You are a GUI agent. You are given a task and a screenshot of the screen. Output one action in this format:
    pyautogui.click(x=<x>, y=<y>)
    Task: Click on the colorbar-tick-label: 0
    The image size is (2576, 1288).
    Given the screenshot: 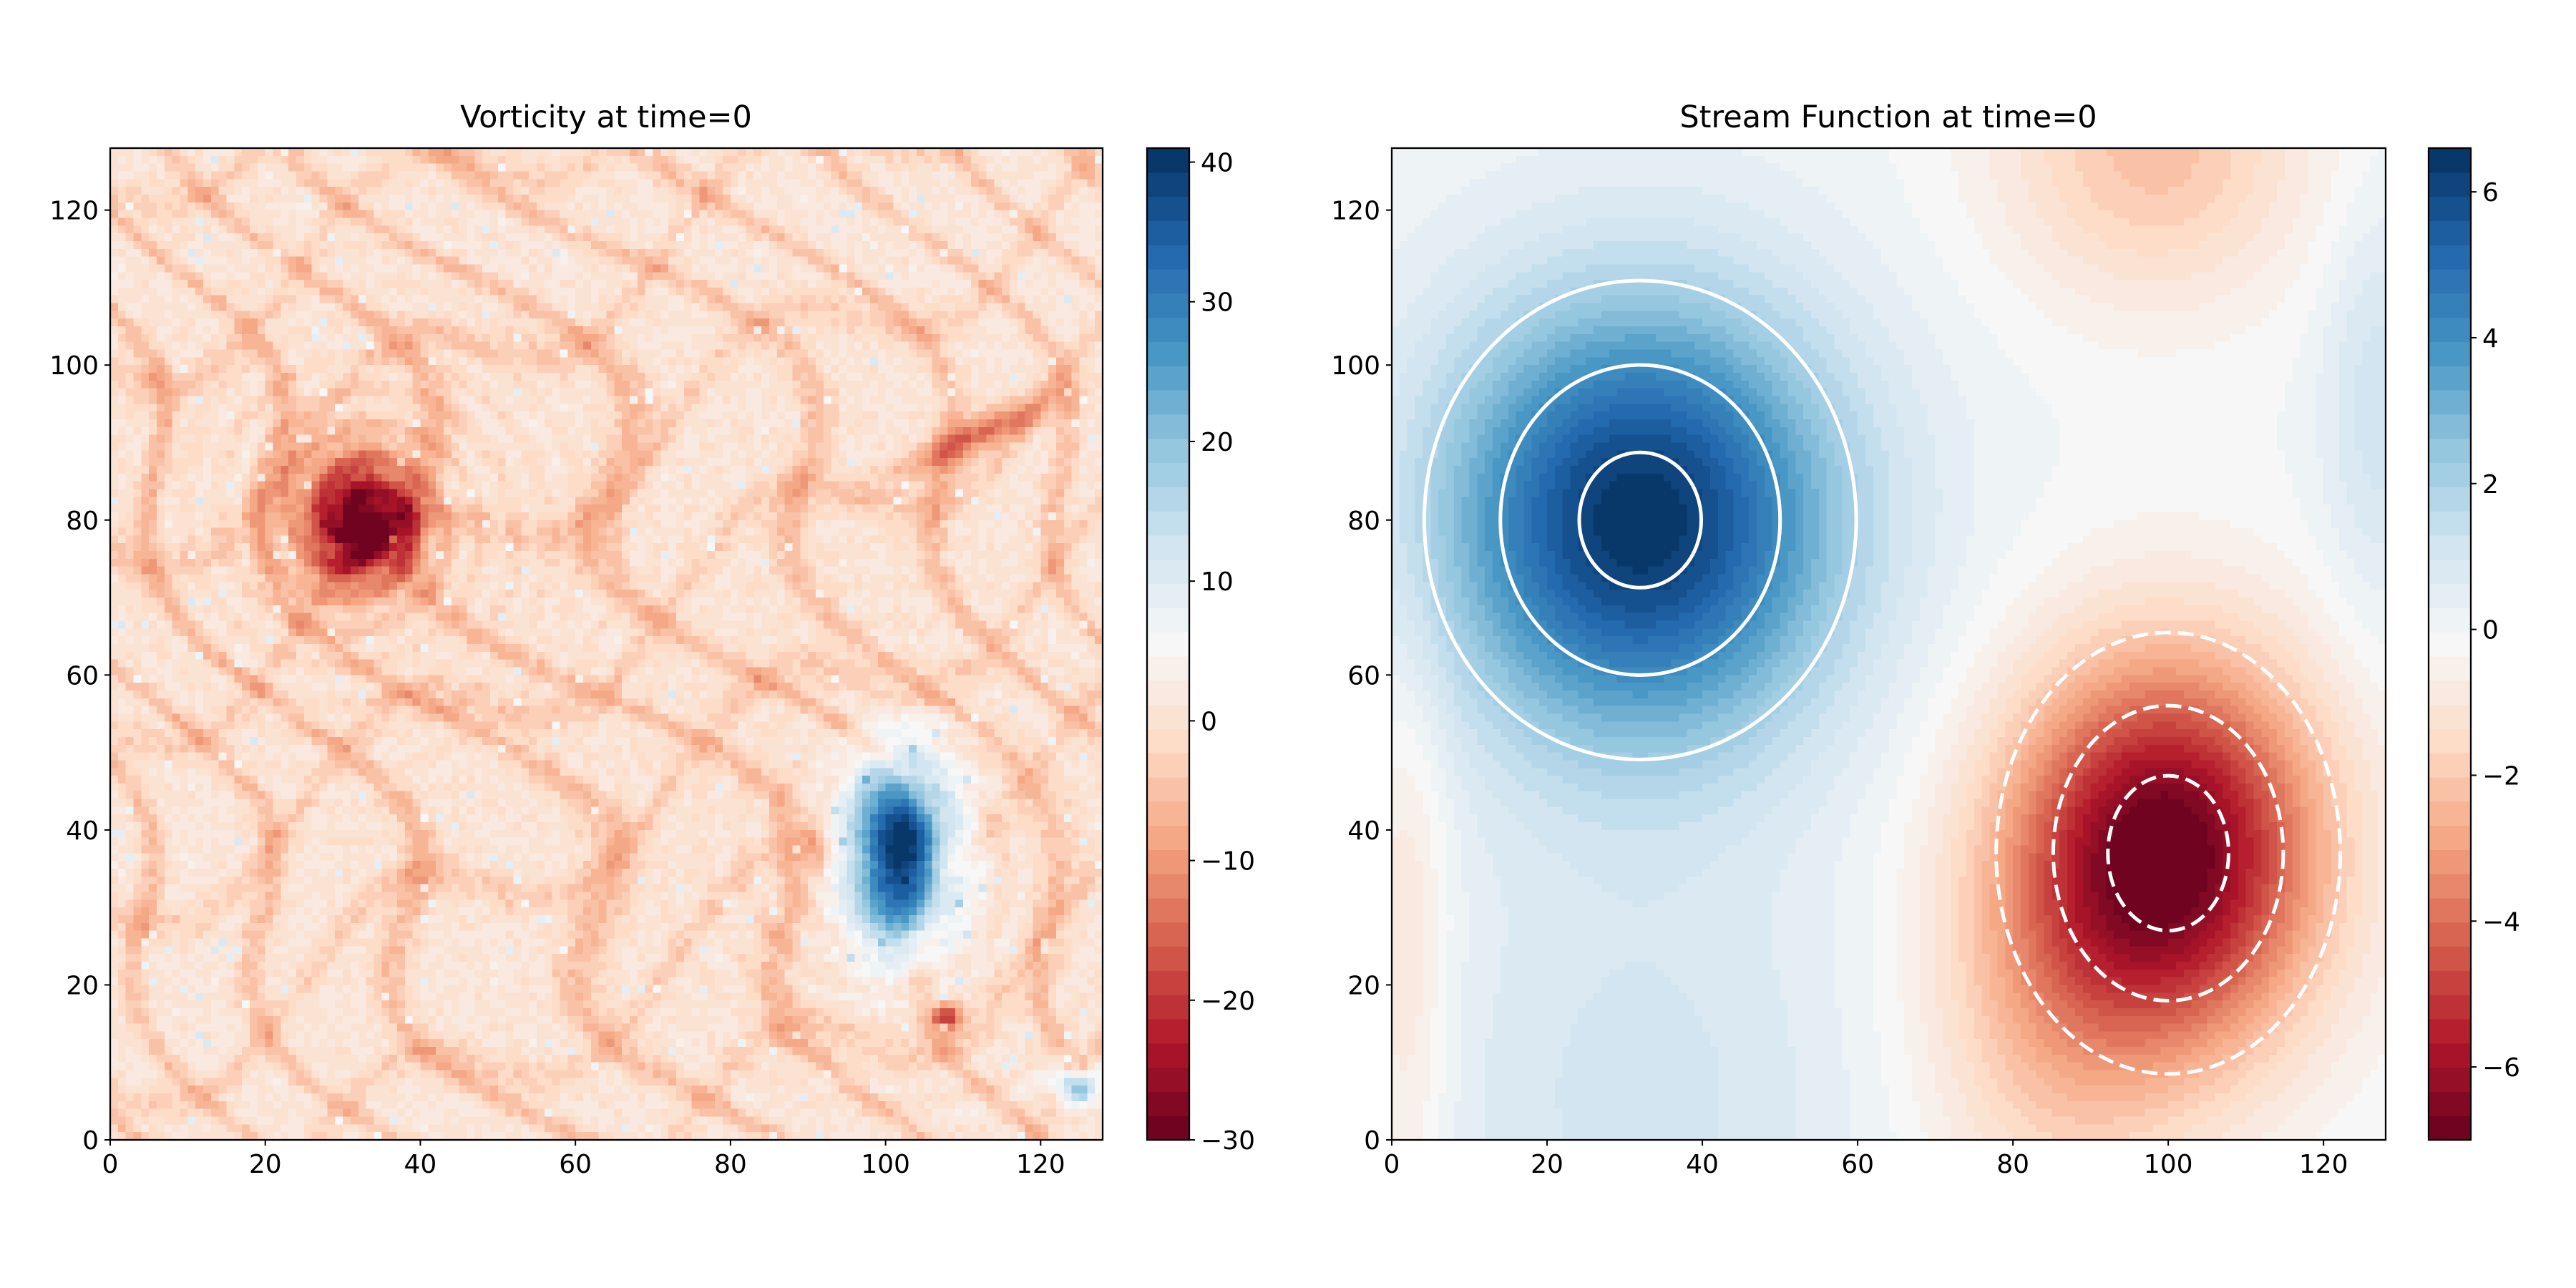 What is the action you would take?
    pyautogui.click(x=2490, y=630)
    